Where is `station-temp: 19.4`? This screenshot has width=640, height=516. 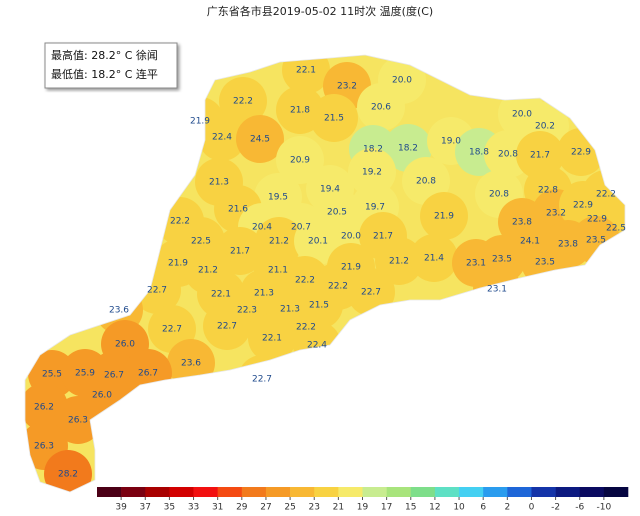
station-temp: 19.4 is located at coordinates (330, 190).